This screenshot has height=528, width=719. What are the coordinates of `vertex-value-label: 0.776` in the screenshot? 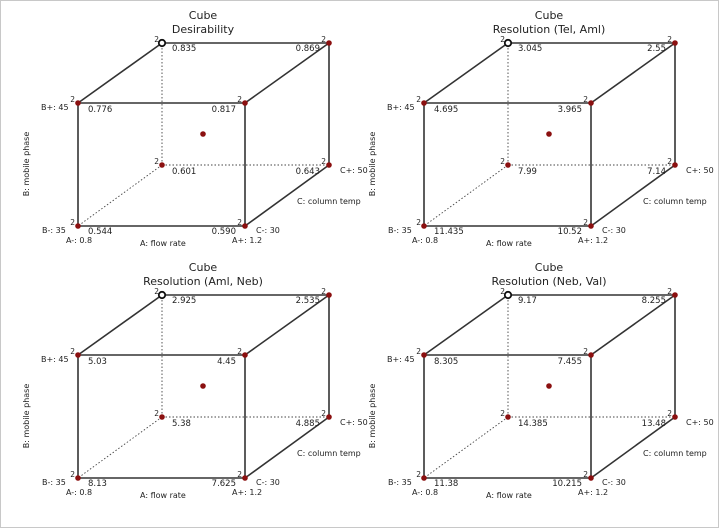 It's located at (100, 110).